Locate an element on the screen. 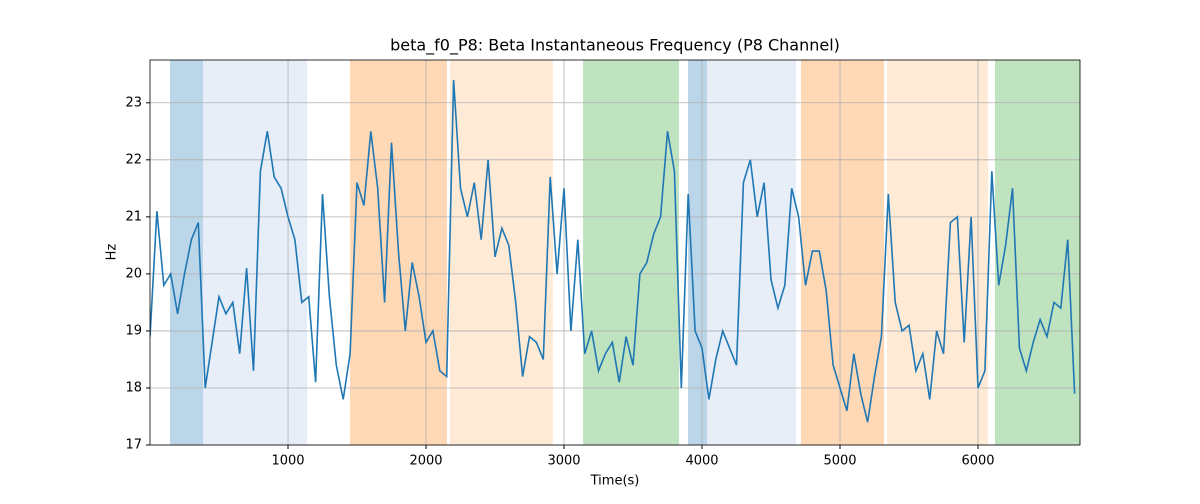  y-tick-label: 19 is located at coordinates (133, 330).